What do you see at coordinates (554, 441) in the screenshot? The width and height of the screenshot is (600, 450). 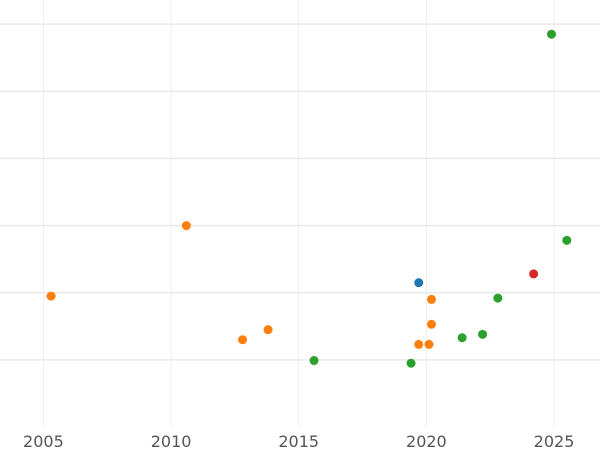 I see `x-tick-label: 2025` at bounding box center [554, 441].